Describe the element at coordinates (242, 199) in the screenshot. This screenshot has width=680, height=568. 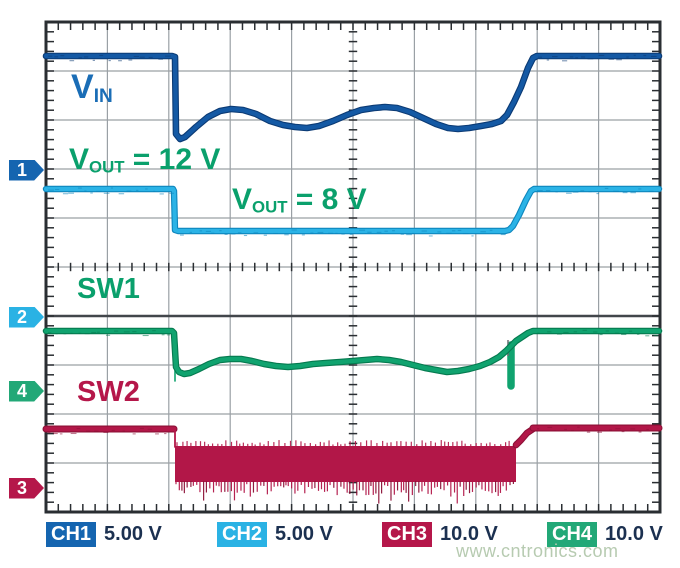
I see `label-vout8-main: V` at that location.